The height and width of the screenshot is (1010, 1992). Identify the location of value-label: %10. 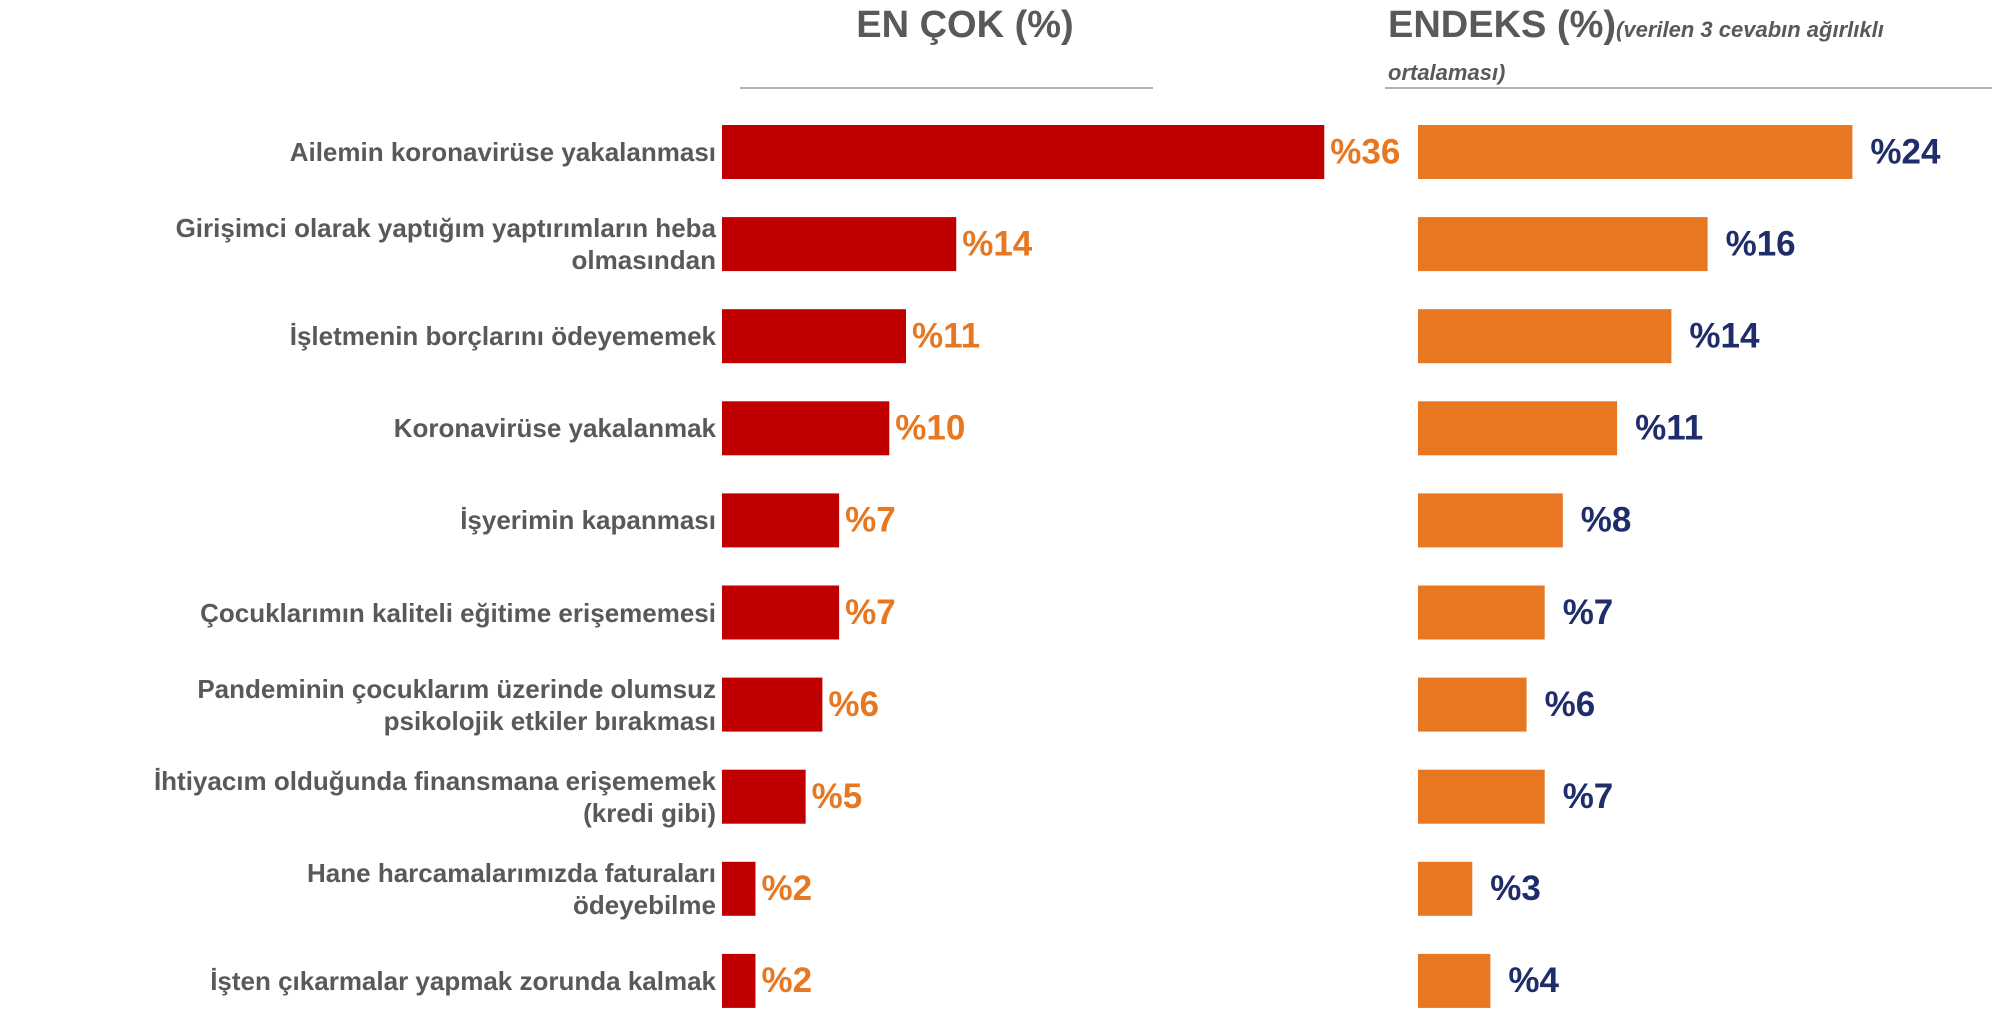
(930, 428).